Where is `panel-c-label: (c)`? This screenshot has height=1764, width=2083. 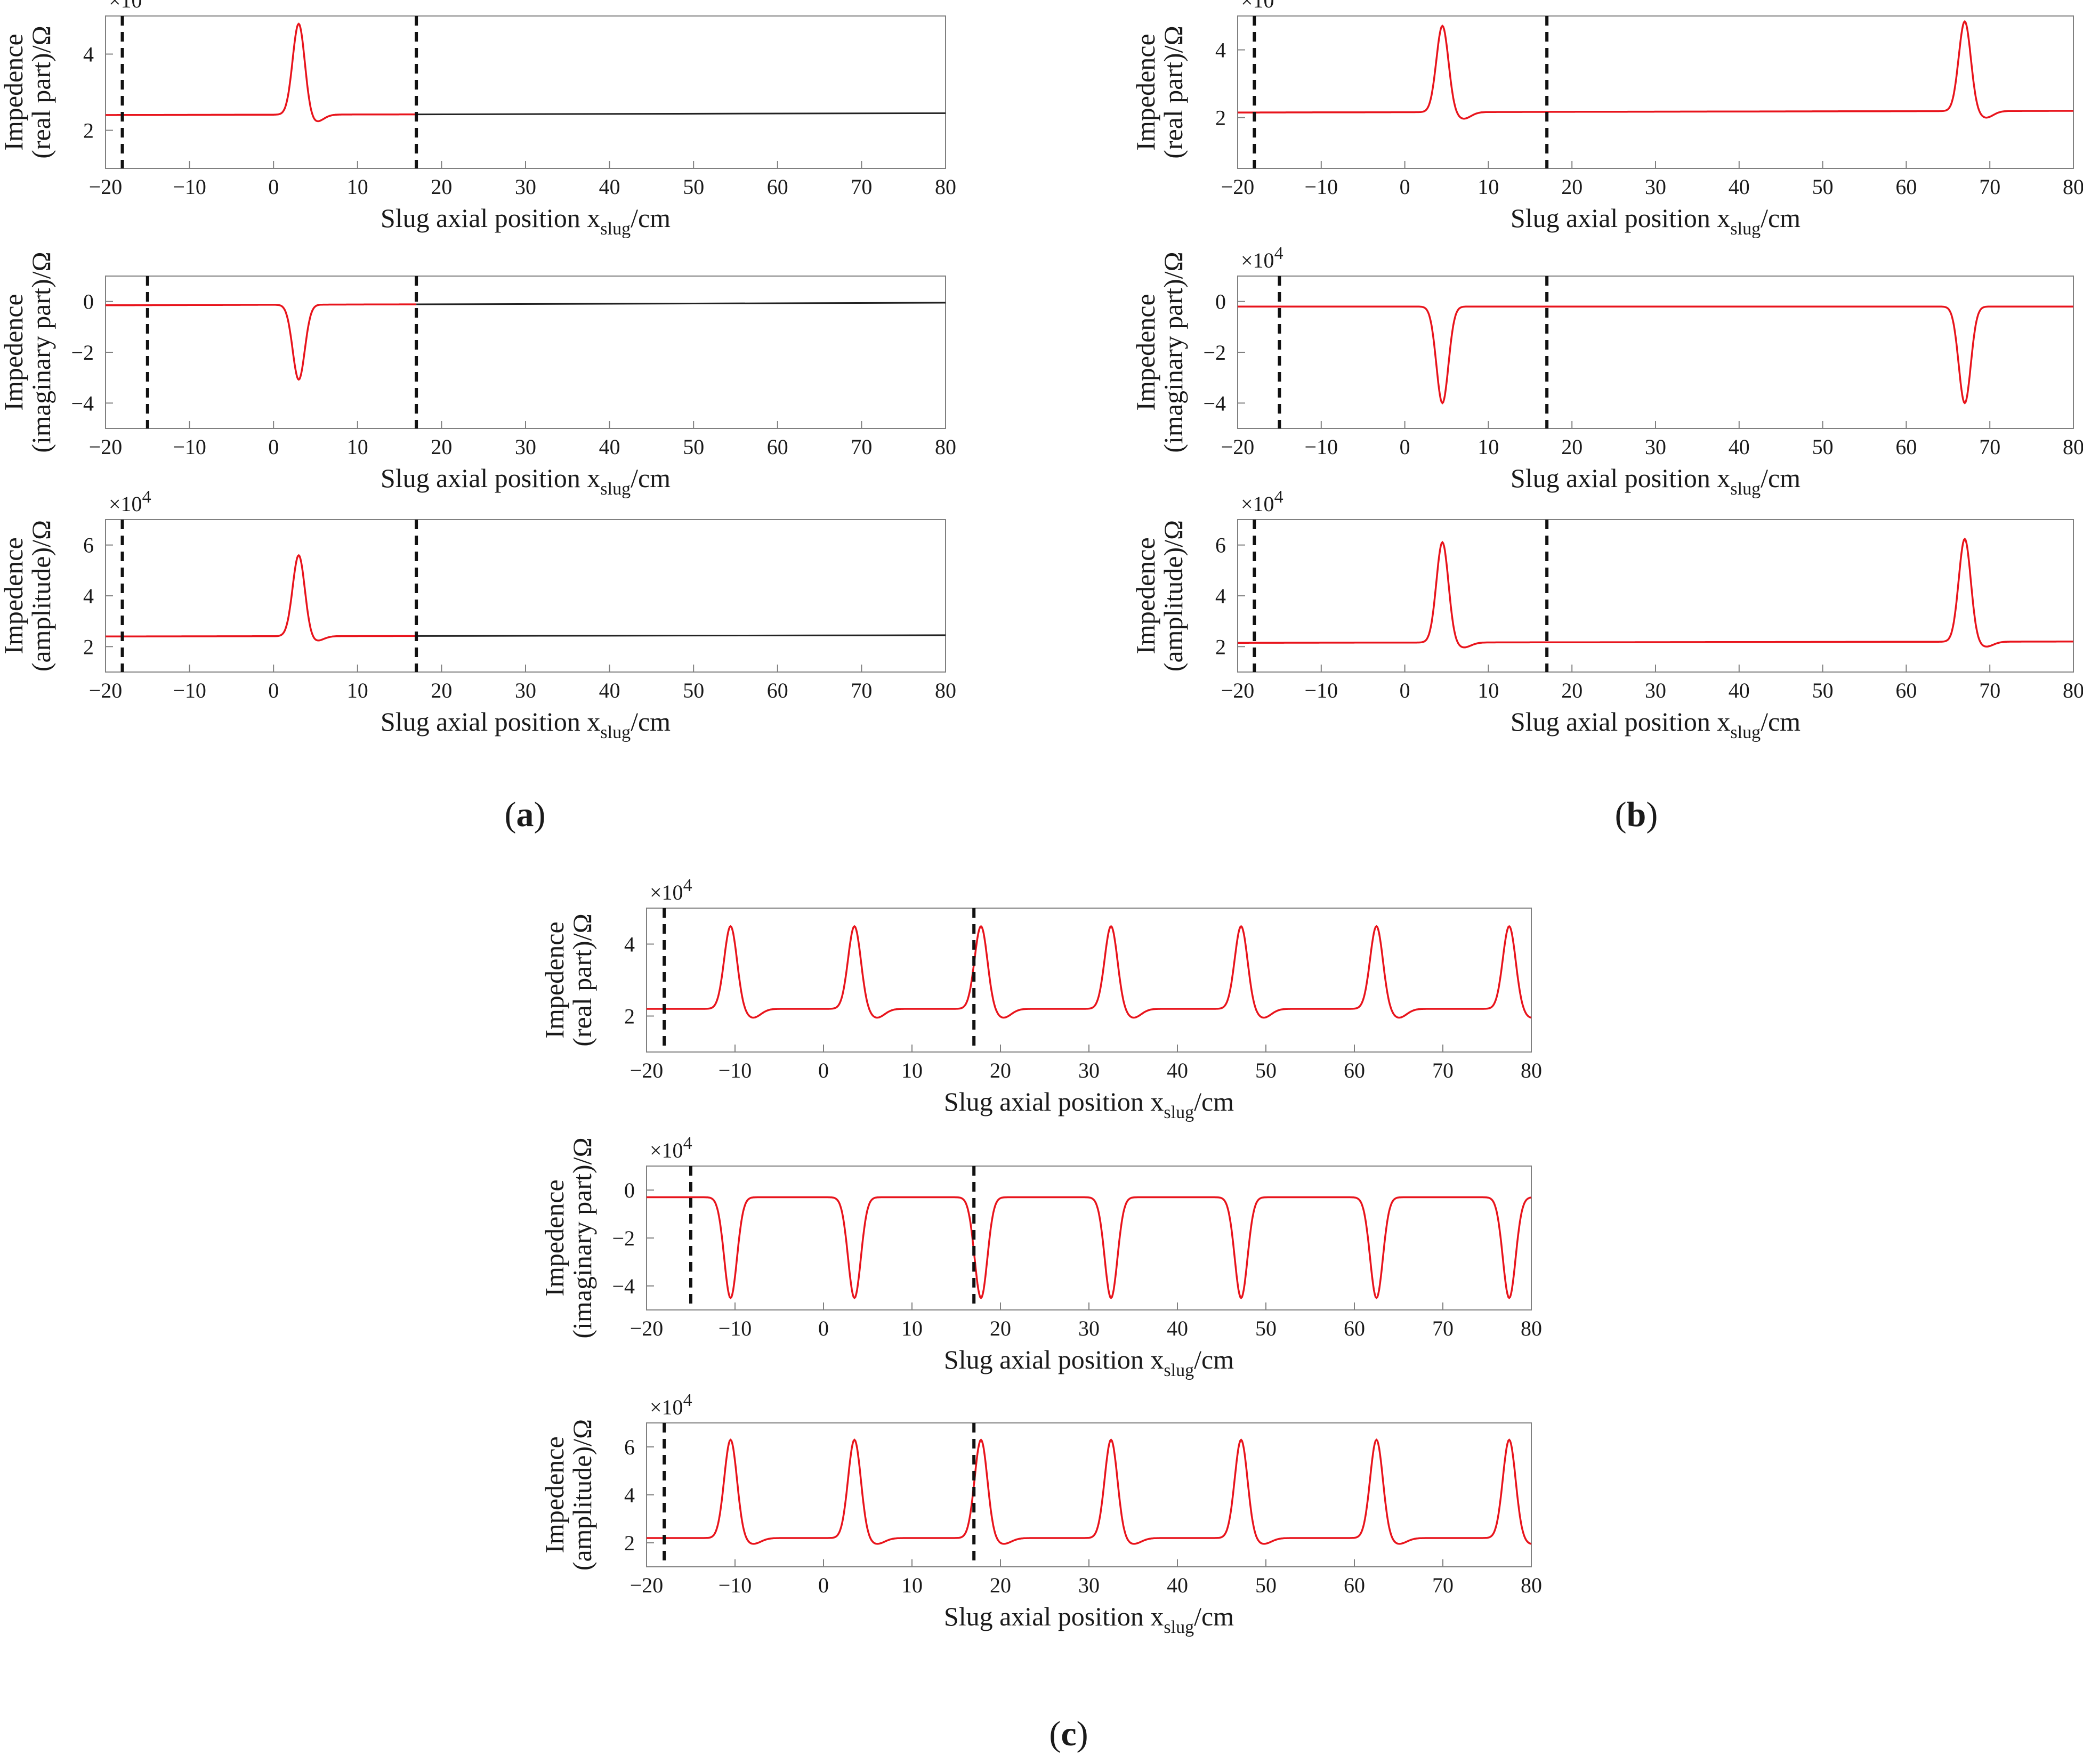
panel-c-label: (c) is located at coordinates (1068, 1733).